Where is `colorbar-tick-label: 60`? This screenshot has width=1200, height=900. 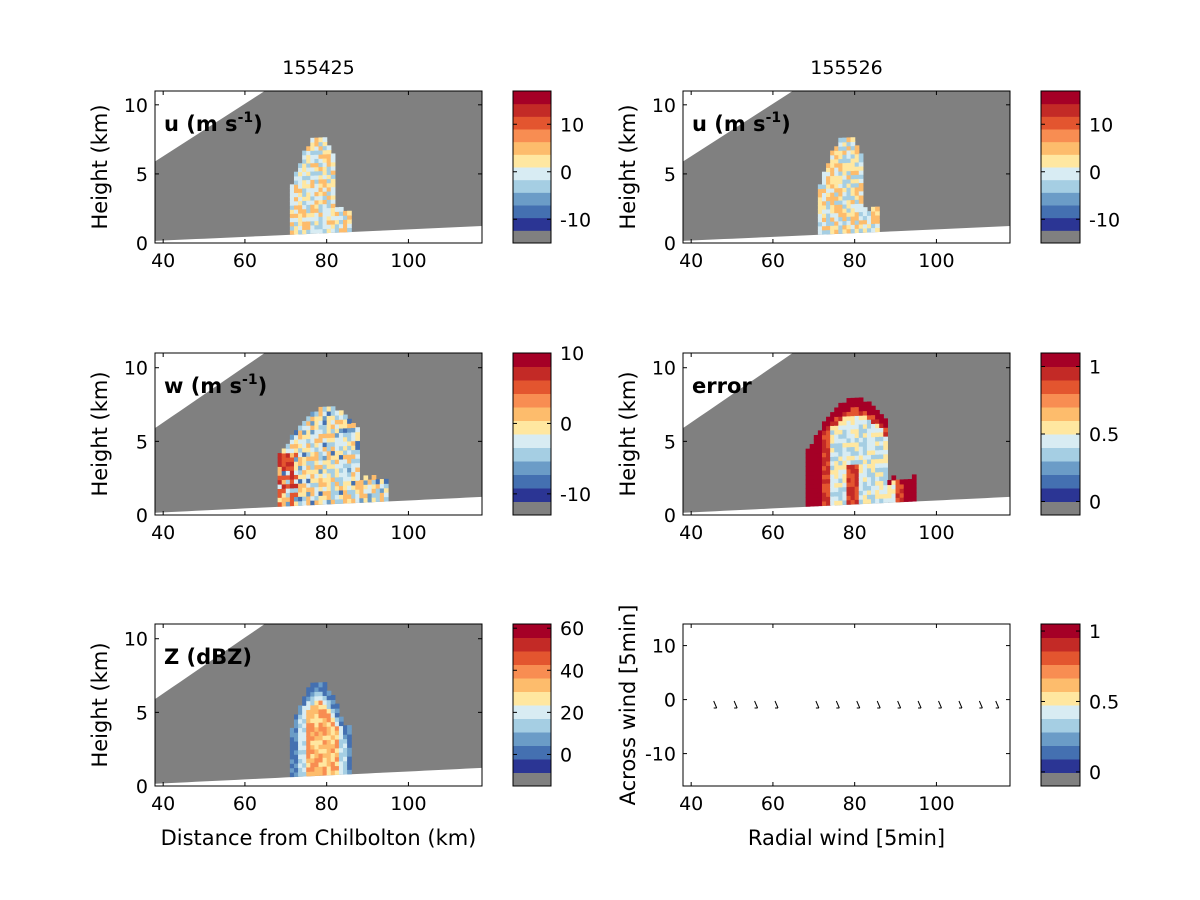 colorbar-tick-label: 60 is located at coordinates (572, 629).